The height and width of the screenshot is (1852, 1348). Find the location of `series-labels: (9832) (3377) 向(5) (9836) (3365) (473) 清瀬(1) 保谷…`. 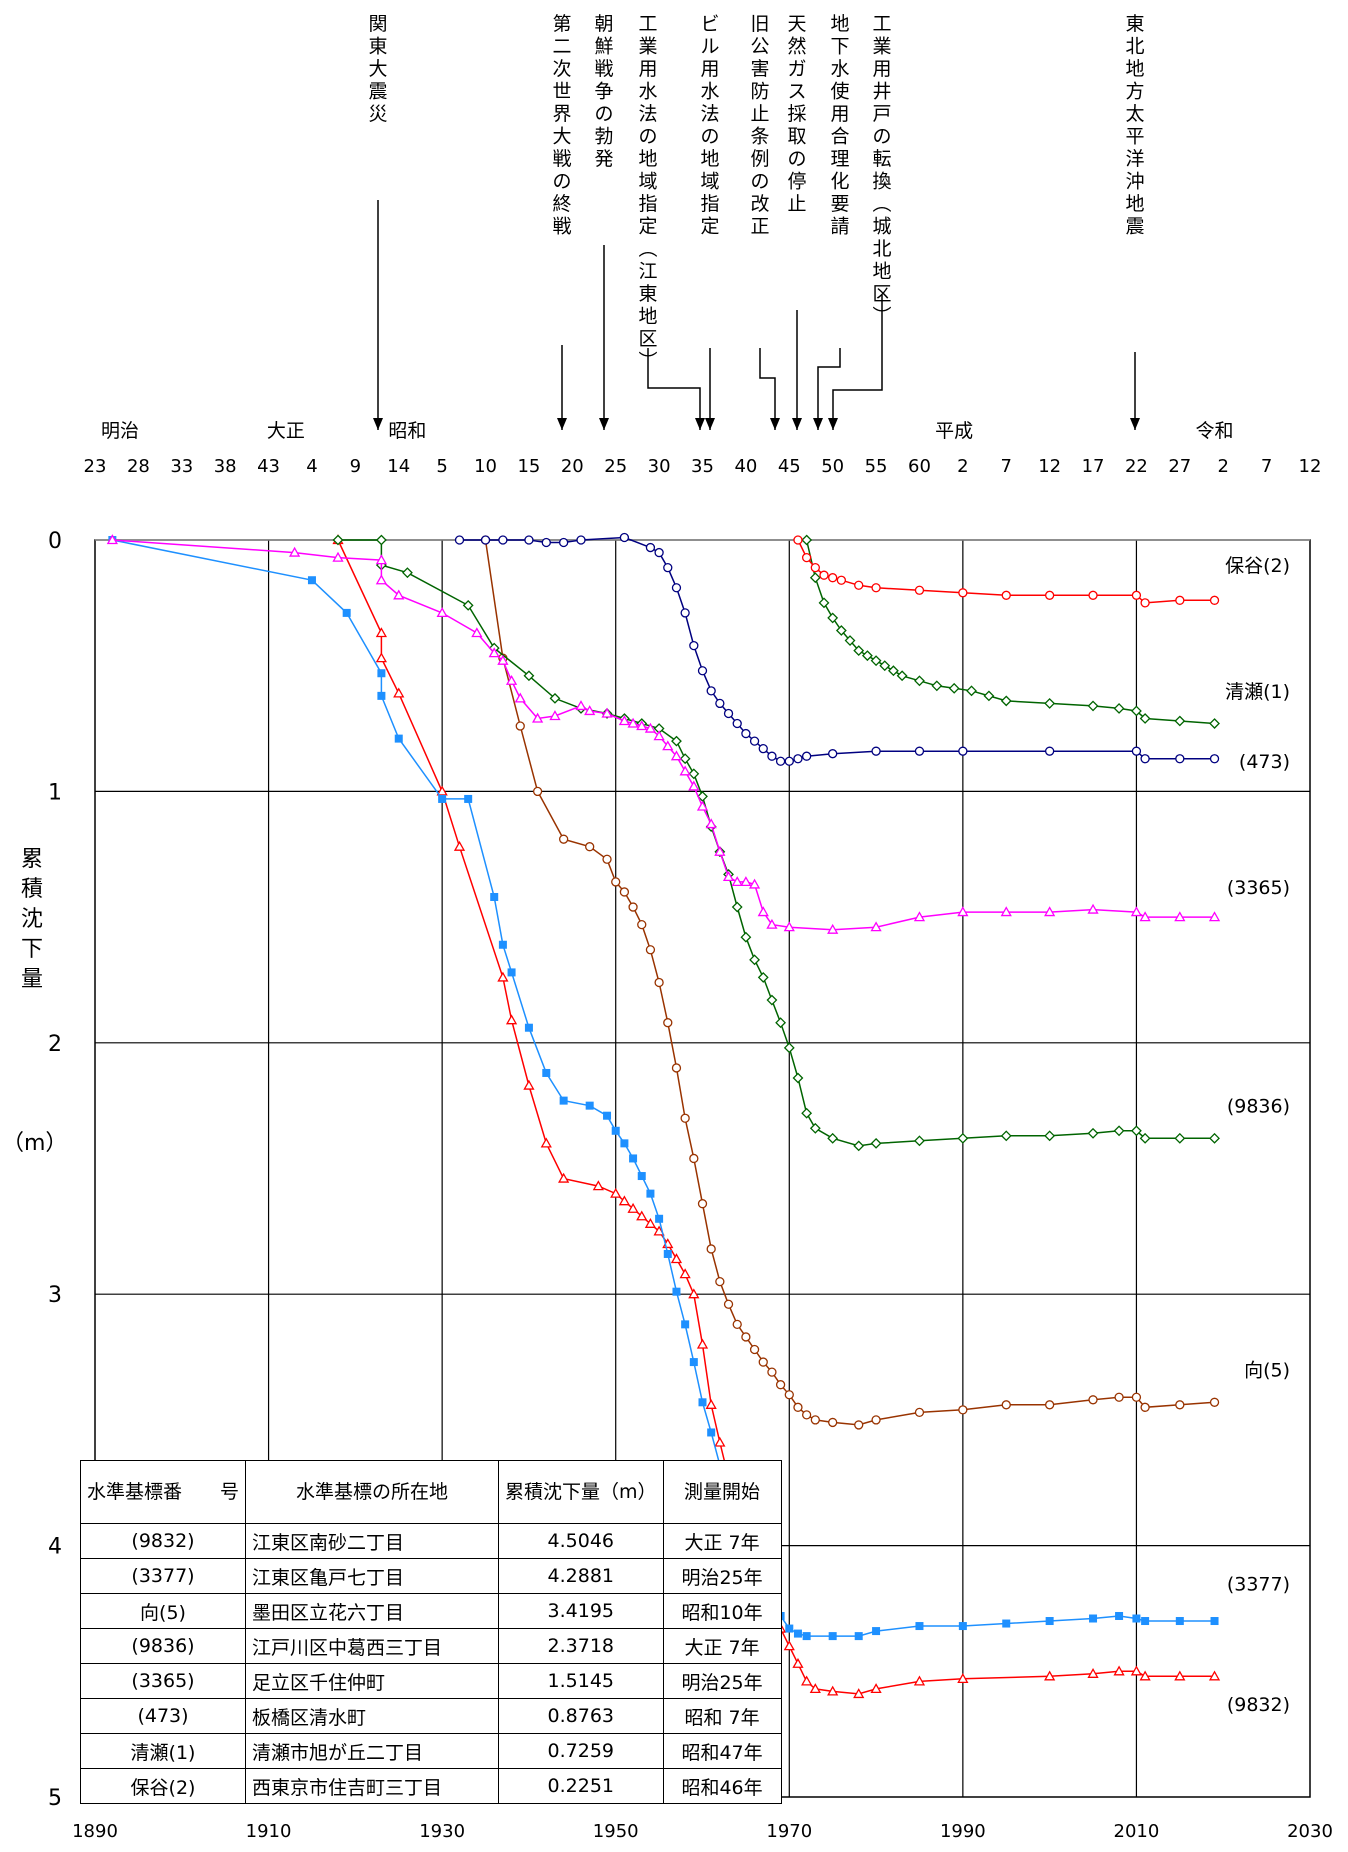

series-labels: (9832) (3377) 向(5) (9836) (3365) (473) 清瀬(1) 保谷… is located at coordinates (1257, 1135).